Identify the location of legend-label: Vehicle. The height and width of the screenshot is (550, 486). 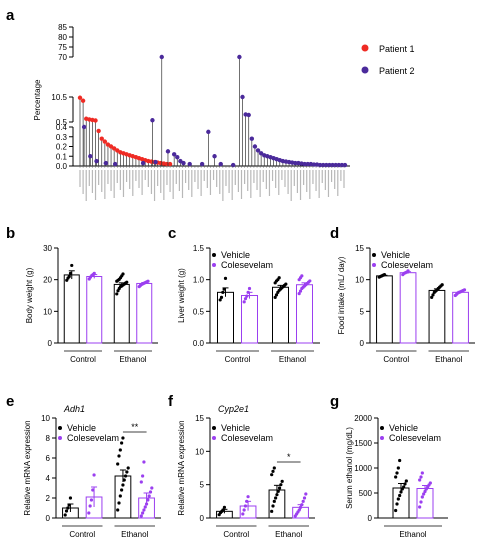
(81, 428).